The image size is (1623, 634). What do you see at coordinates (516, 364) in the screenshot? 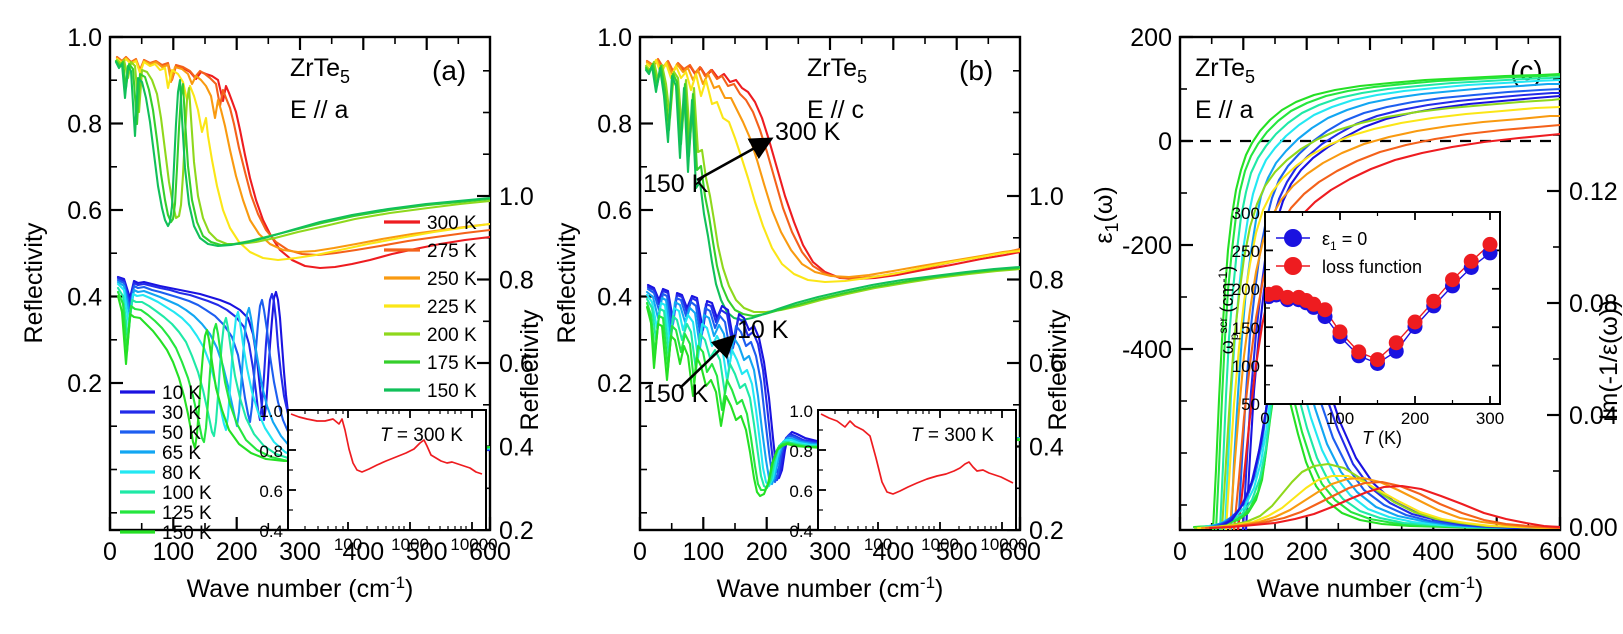
I see `panel-a-ytick-labels-right: 1.0 0.8 0.6 0.4 0.2` at bounding box center [516, 364].